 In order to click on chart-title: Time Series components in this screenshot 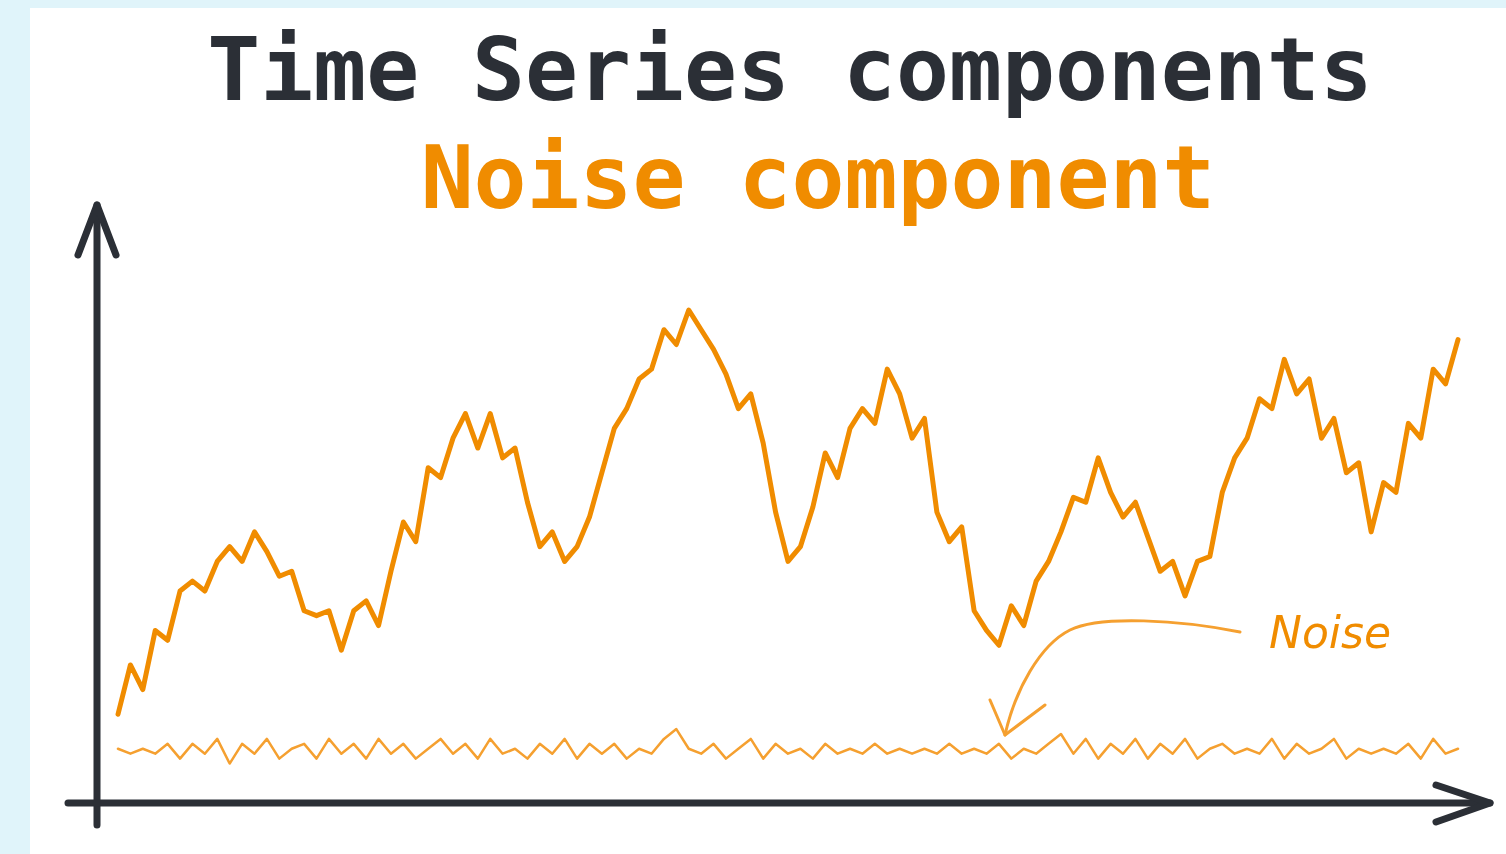, I will do `click(790, 69)`.